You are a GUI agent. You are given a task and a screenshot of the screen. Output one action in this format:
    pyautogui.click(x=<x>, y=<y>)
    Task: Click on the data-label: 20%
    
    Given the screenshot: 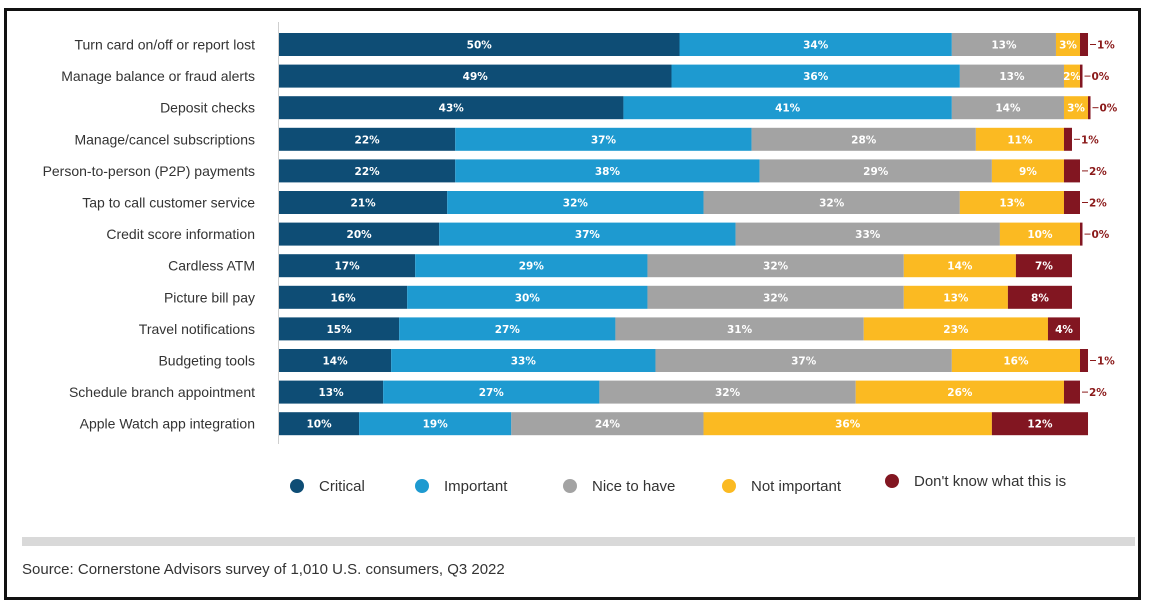 What is the action you would take?
    pyautogui.click(x=360, y=235)
    